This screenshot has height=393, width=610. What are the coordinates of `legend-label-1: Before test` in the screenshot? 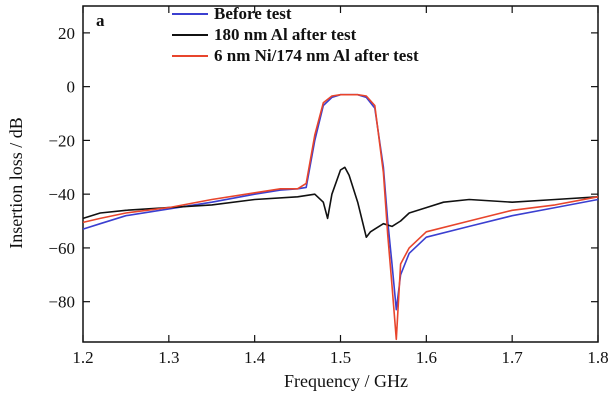 It's located at (253, 13).